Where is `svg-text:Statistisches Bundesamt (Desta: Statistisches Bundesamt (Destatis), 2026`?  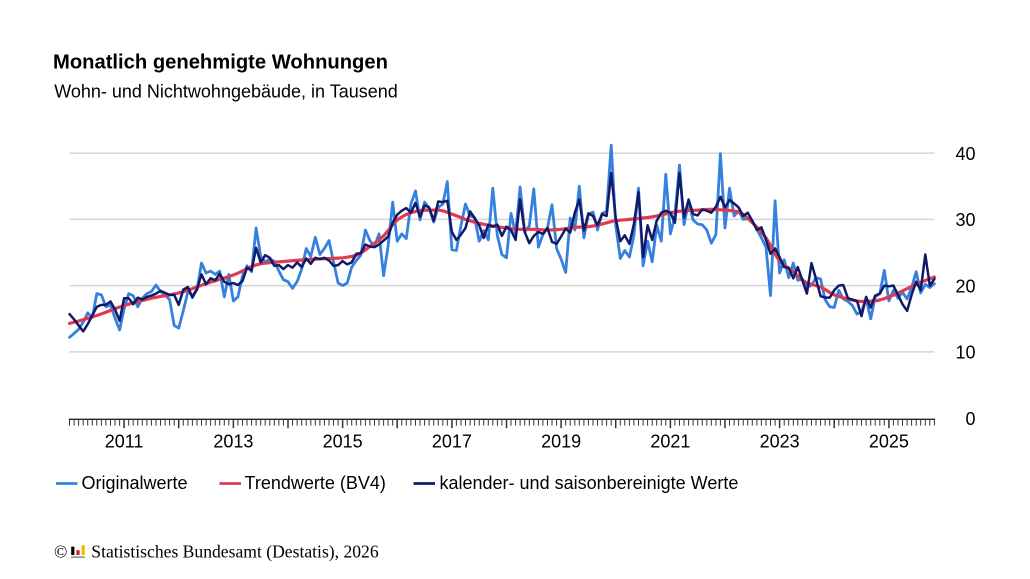 svg-text:Statistisches Bundesamt (Desta: Statistisches Bundesamt (Destatis), 2026 is located at coordinates (235, 552).